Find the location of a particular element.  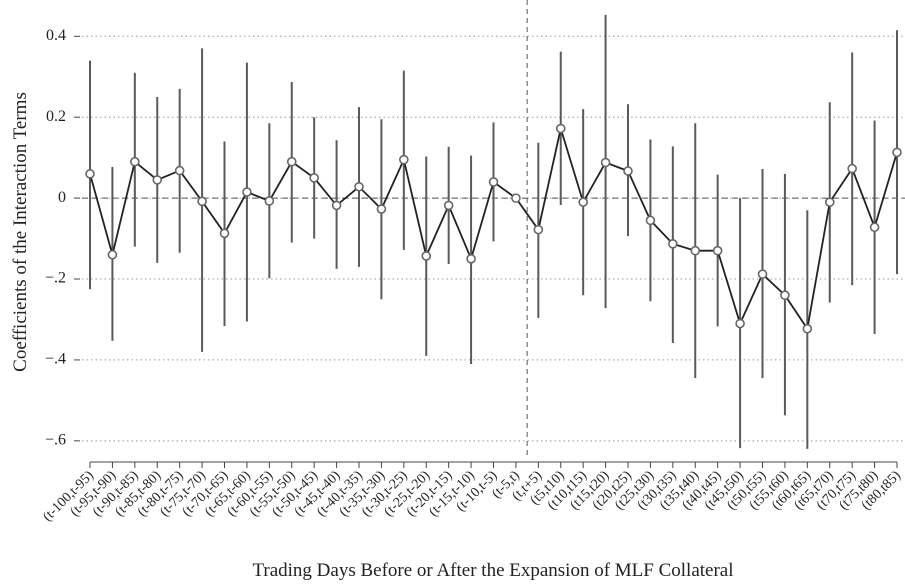

y-tick-label: −.4 is located at coordinates (55, 359).